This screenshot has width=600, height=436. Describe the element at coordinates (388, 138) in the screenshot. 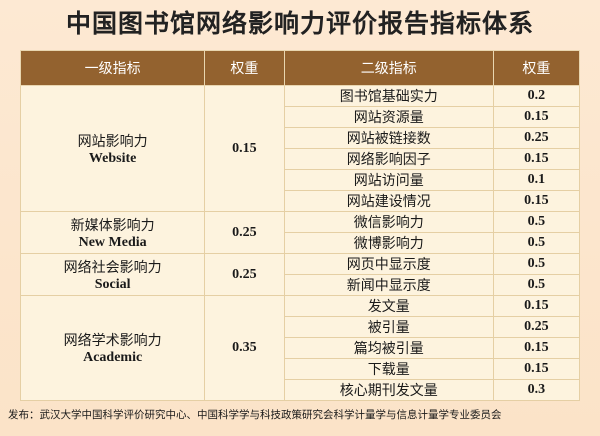

I see `item-name: 网站被链接数` at that location.